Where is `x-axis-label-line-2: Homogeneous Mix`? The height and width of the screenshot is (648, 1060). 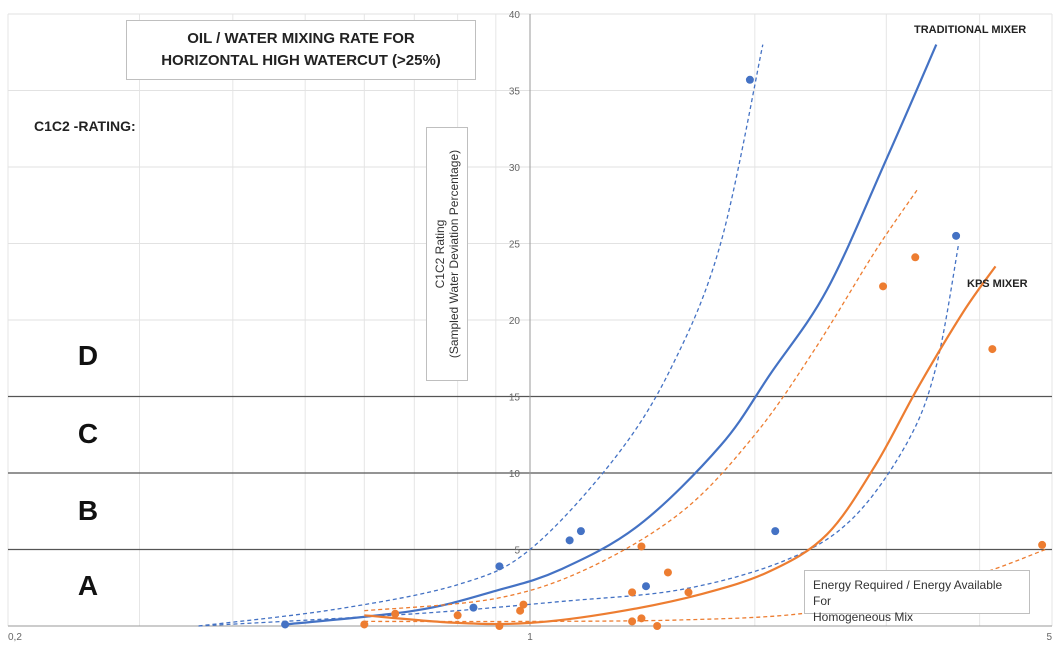 x-axis-label-line-2: Homogeneous Mix is located at coordinates (863, 617).